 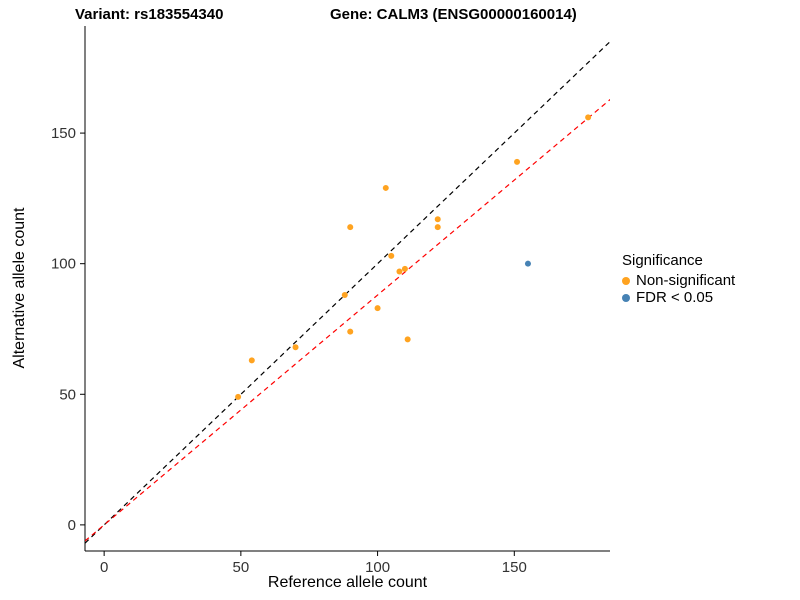 What do you see at coordinates (626, 280) in the screenshot?
I see `orange-dot-icon` at bounding box center [626, 280].